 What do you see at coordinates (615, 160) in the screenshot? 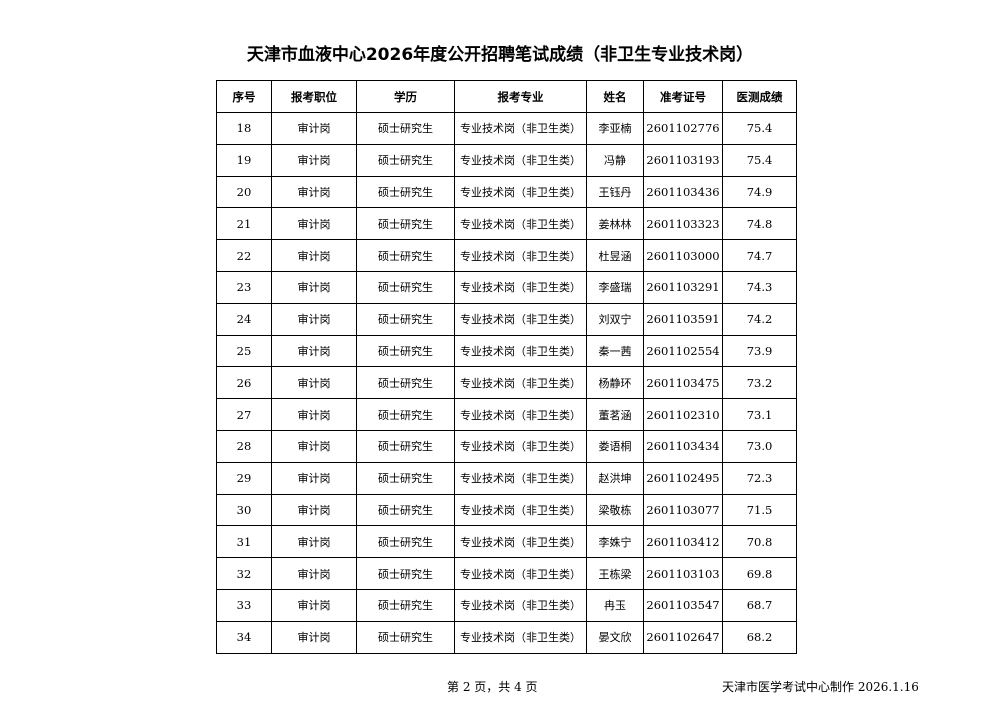
I see `cell-name: 冯静` at bounding box center [615, 160].